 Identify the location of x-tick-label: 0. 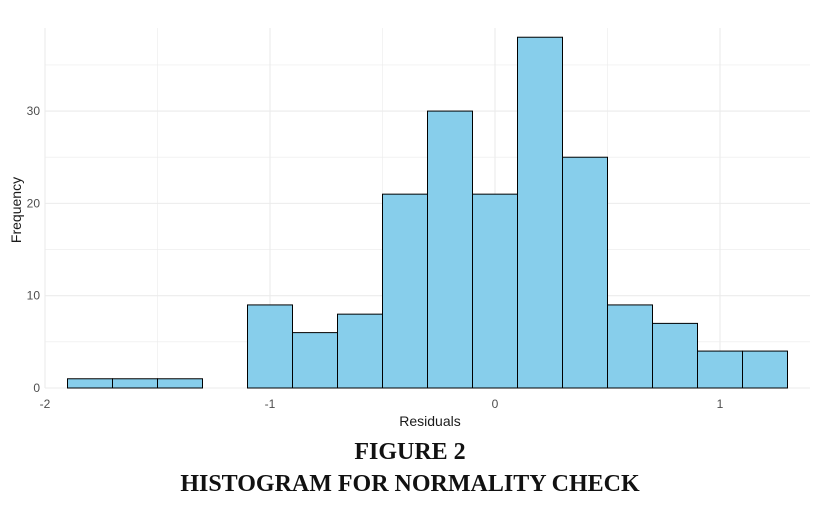
(495, 404).